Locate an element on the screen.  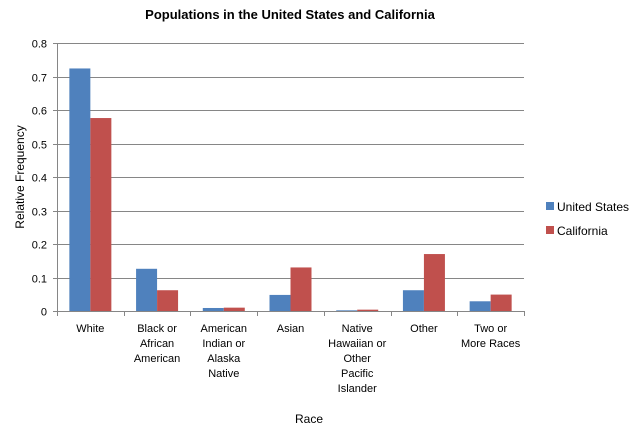
x-tick-label: Asian is located at coordinates (291, 329).